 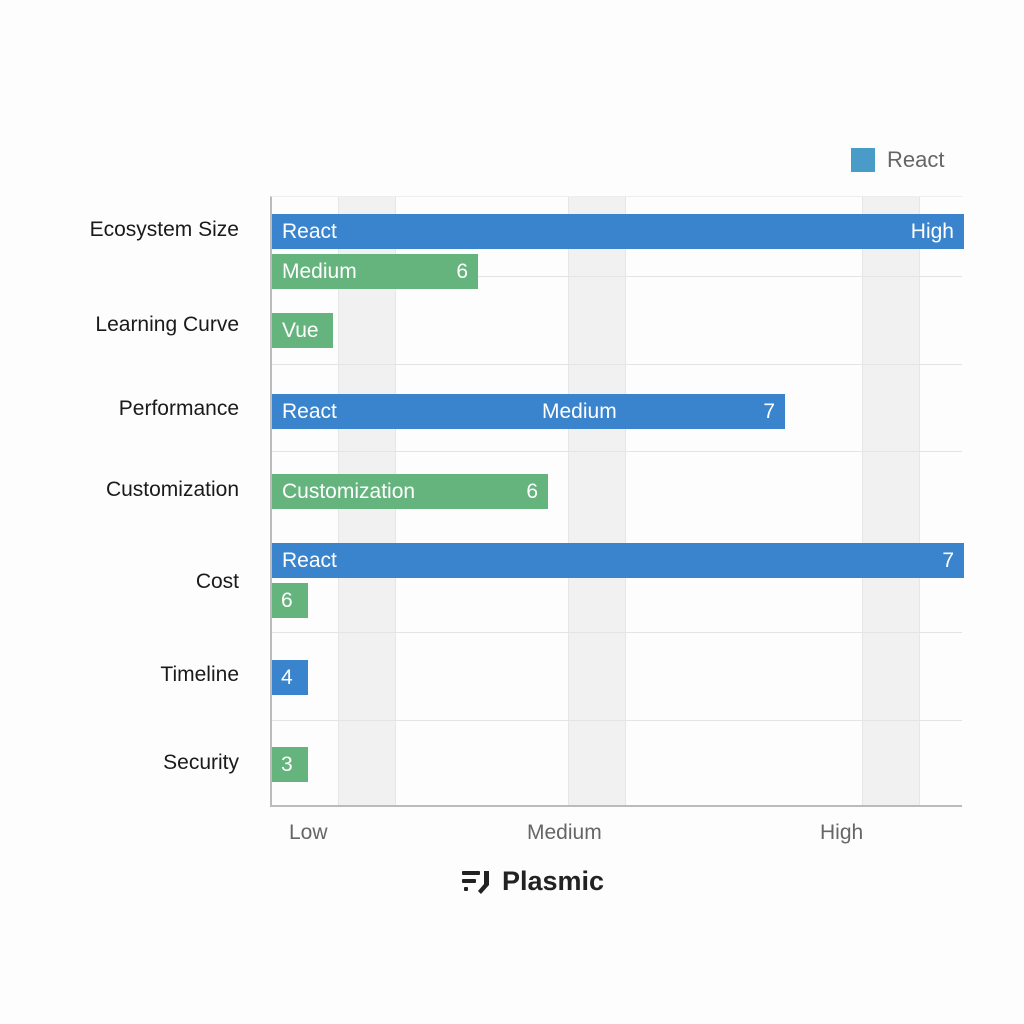 What do you see at coordinates (564, 832) in the screenshot?
I see `x-label-medium: Medium` at bounding box center [564, 832].